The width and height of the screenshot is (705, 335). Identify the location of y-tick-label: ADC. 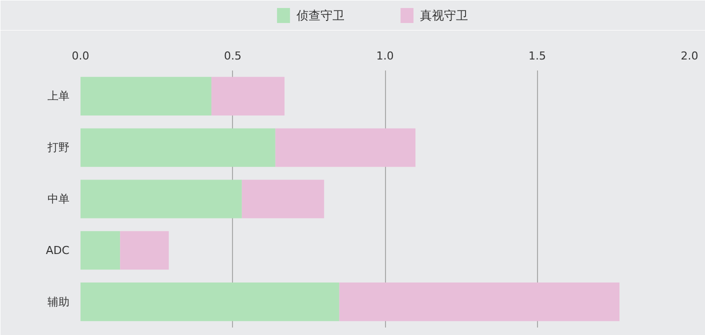
(58, 250).